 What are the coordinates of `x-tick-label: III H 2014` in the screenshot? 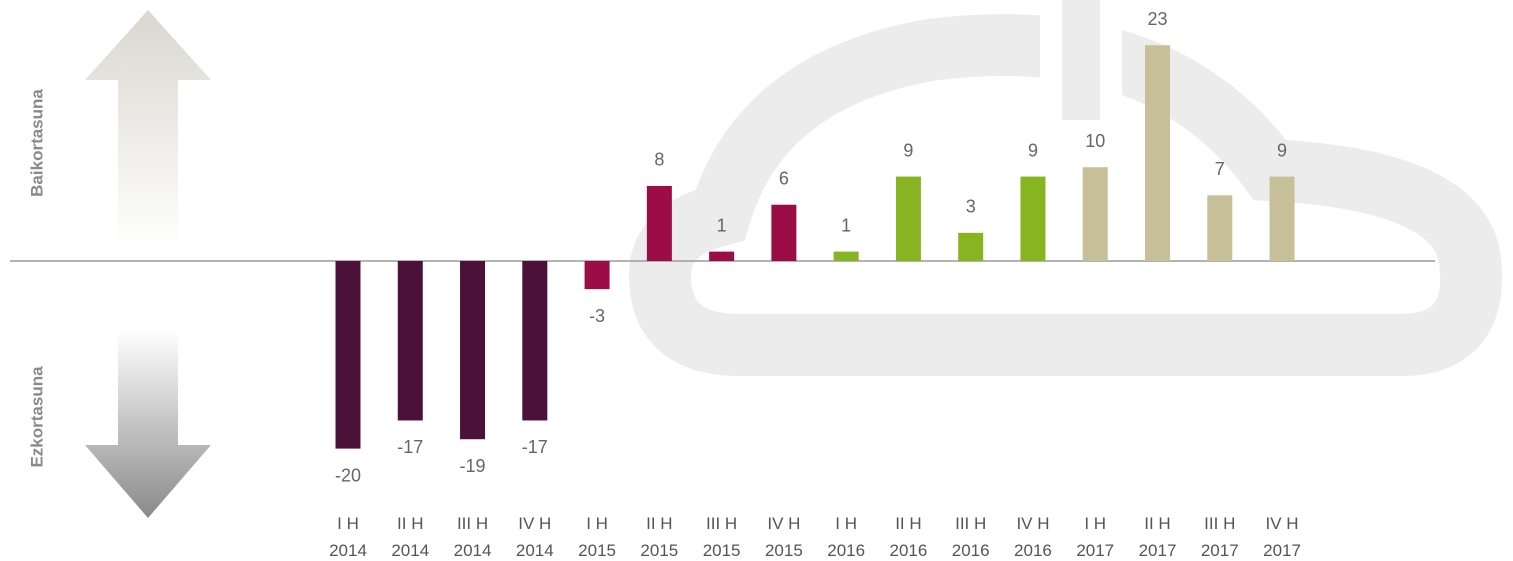 It's located at (472, 537).